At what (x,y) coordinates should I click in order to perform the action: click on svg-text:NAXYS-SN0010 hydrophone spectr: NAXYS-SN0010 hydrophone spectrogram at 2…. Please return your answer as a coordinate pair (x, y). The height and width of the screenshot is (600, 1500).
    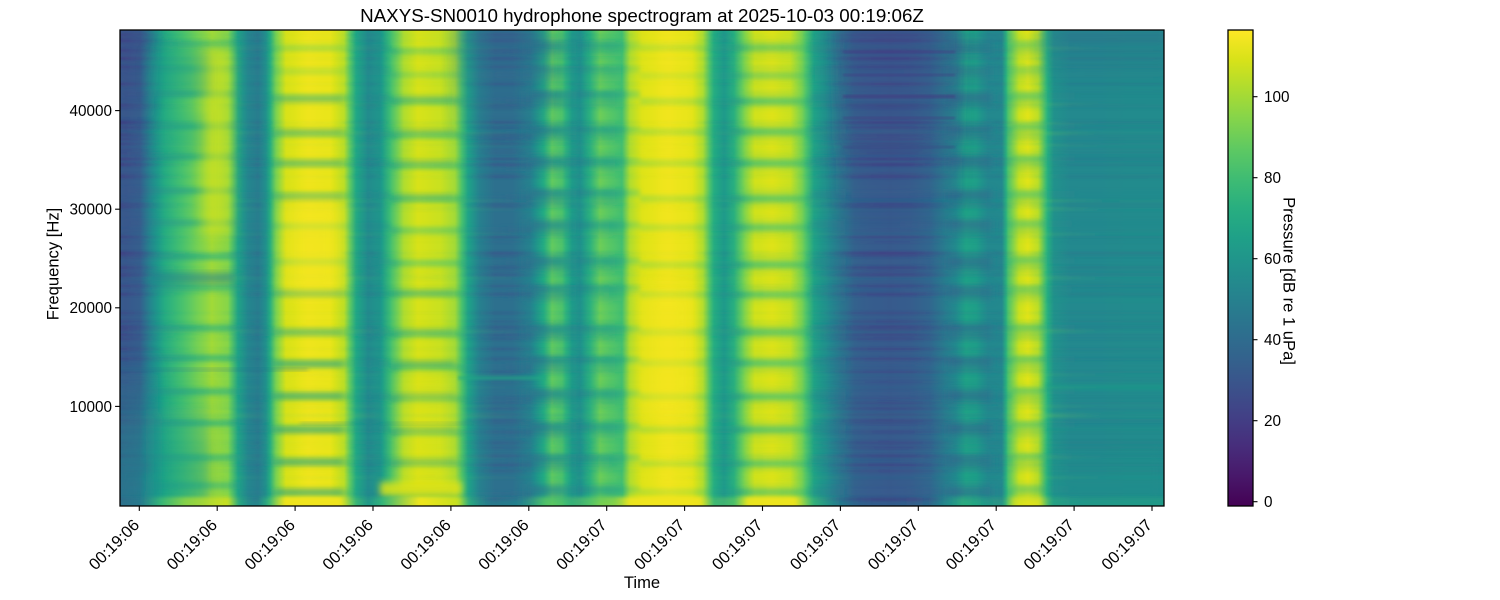
    Looking at the image, I should click on (642, 15).